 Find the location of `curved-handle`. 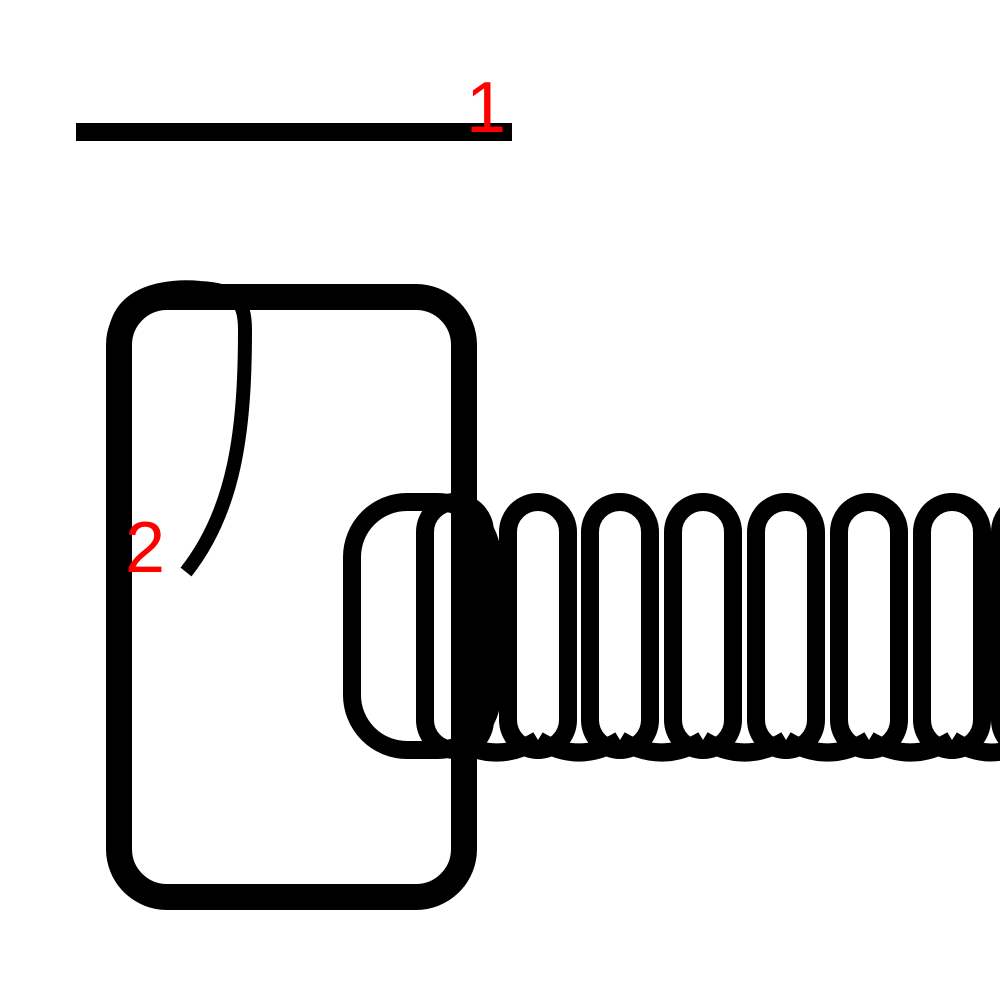

curved-handle is located at coordinates (180, 428).